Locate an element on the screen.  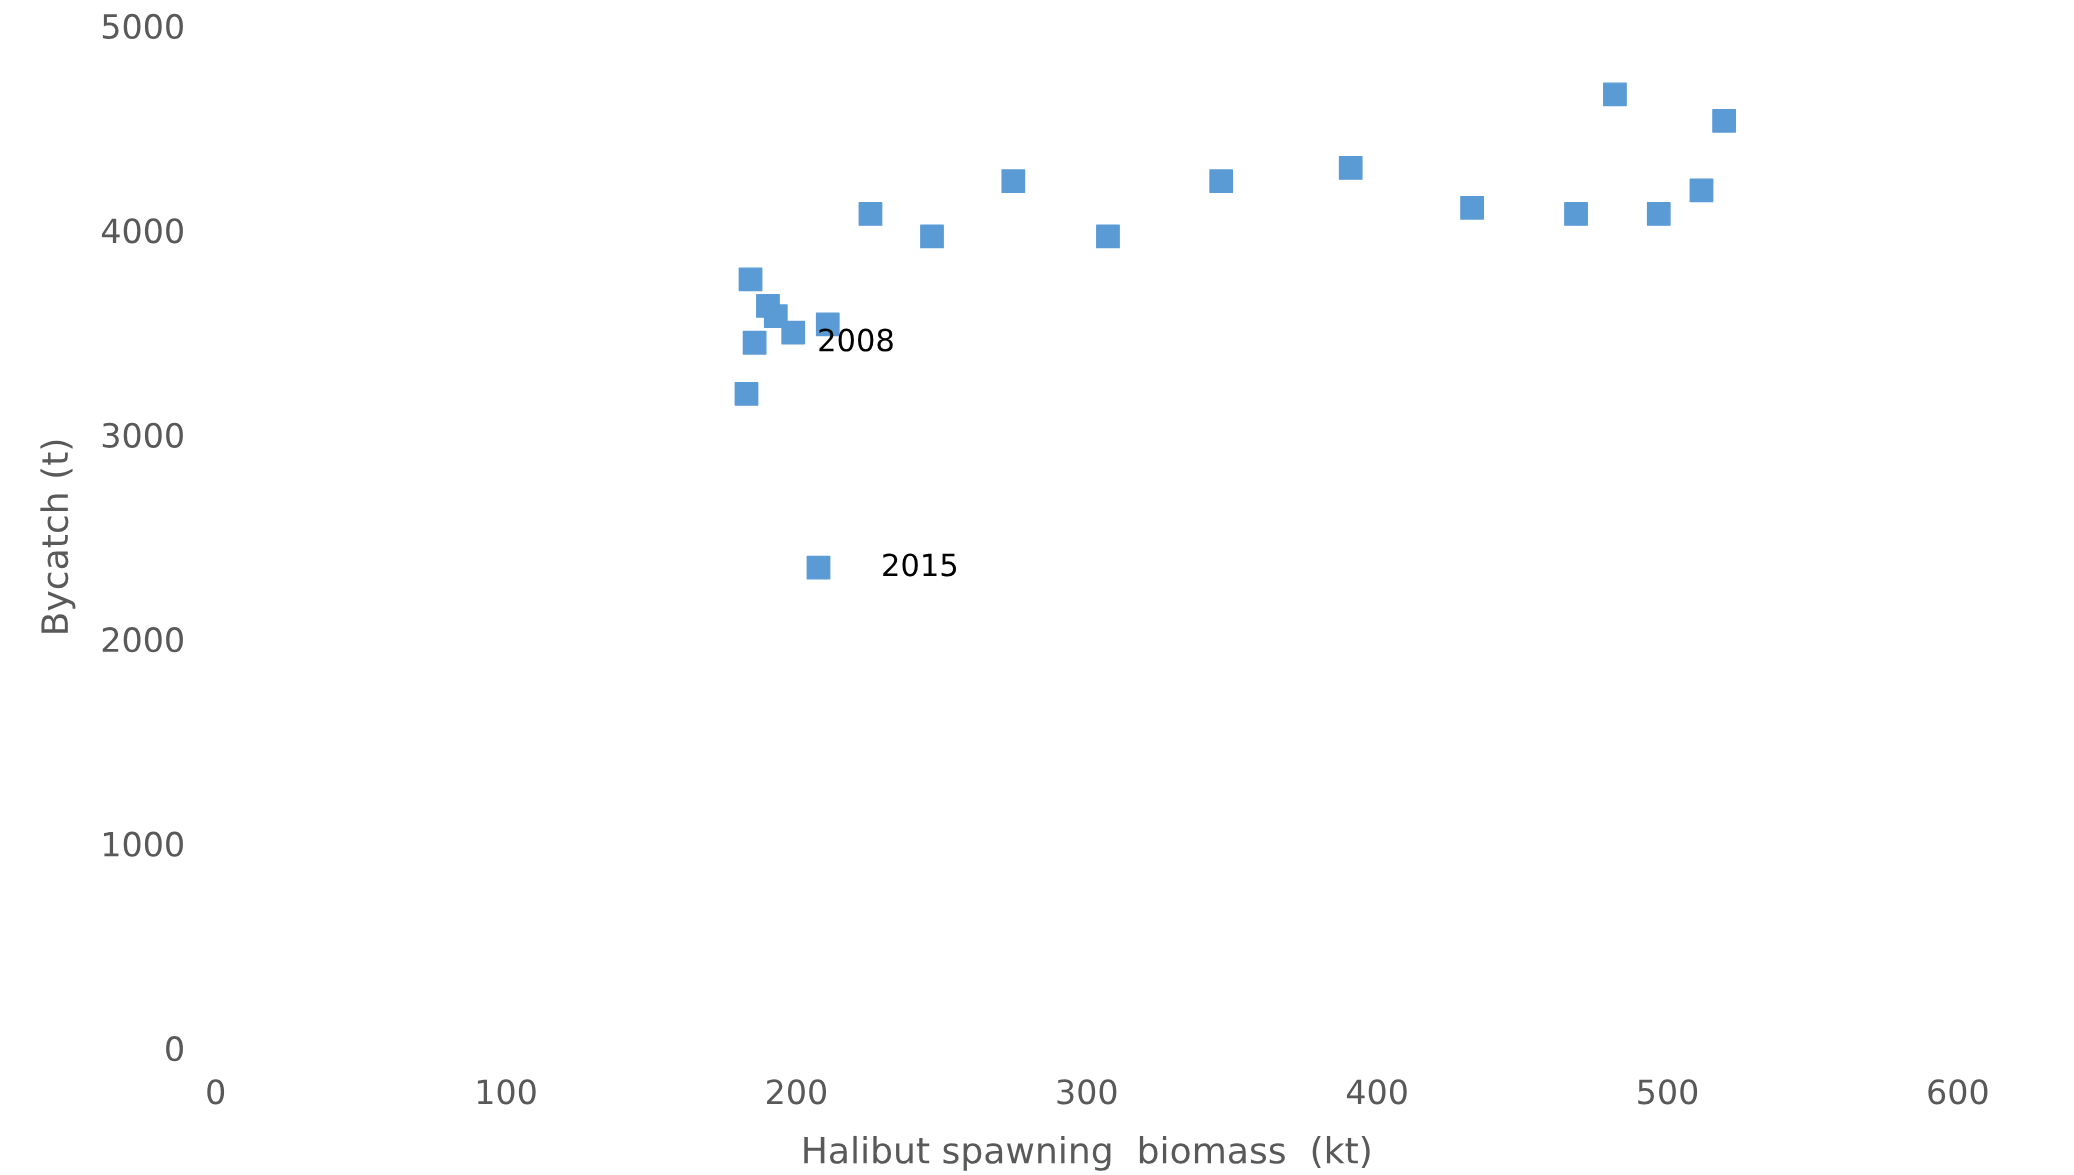
y-tick-label: 0 is located at coordinates (174, 1049).